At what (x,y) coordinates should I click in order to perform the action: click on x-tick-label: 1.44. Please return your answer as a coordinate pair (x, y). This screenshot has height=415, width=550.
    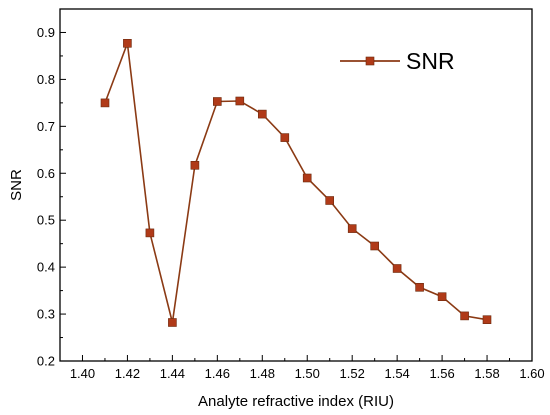
    Looking at the image, I should click on (172, 373).